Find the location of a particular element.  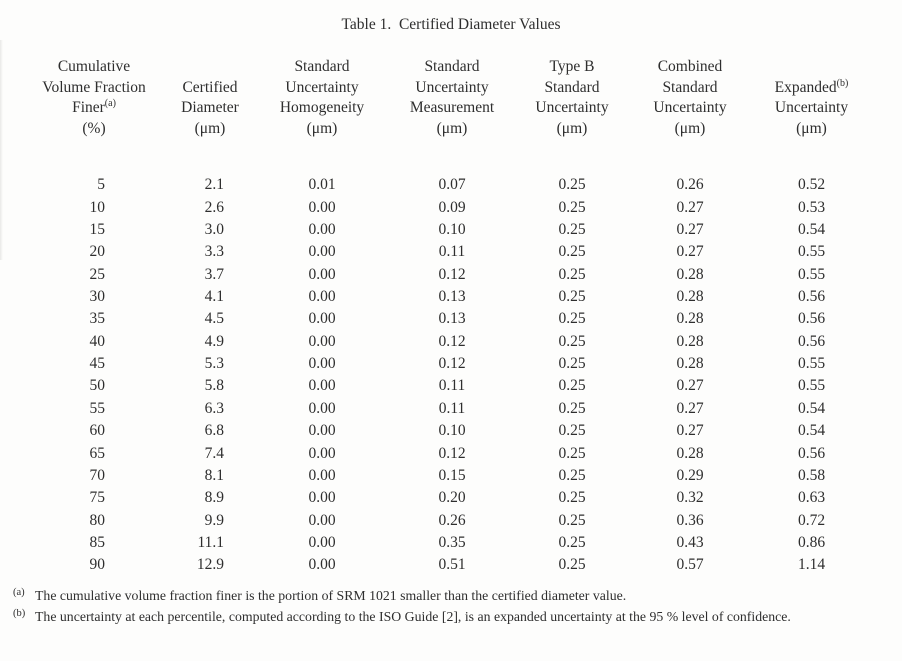

footnote-marker-a: (a) is located at coordinates (19, 592).